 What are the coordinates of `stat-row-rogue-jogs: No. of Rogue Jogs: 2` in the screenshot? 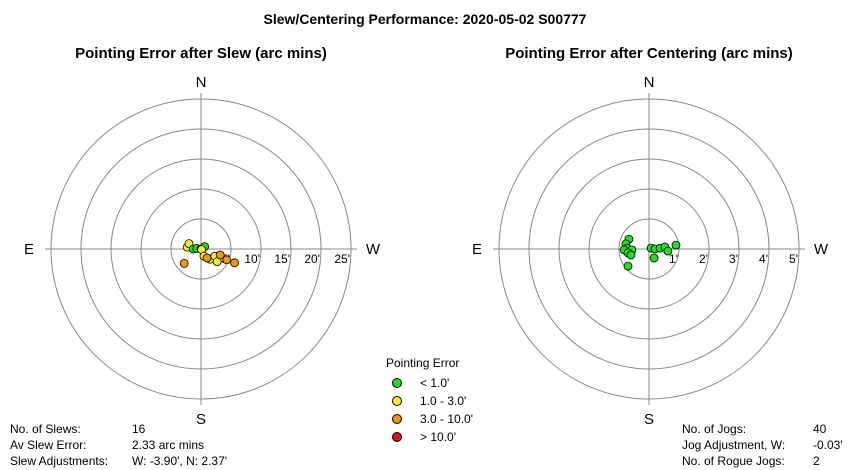 It's located at (762, 461).